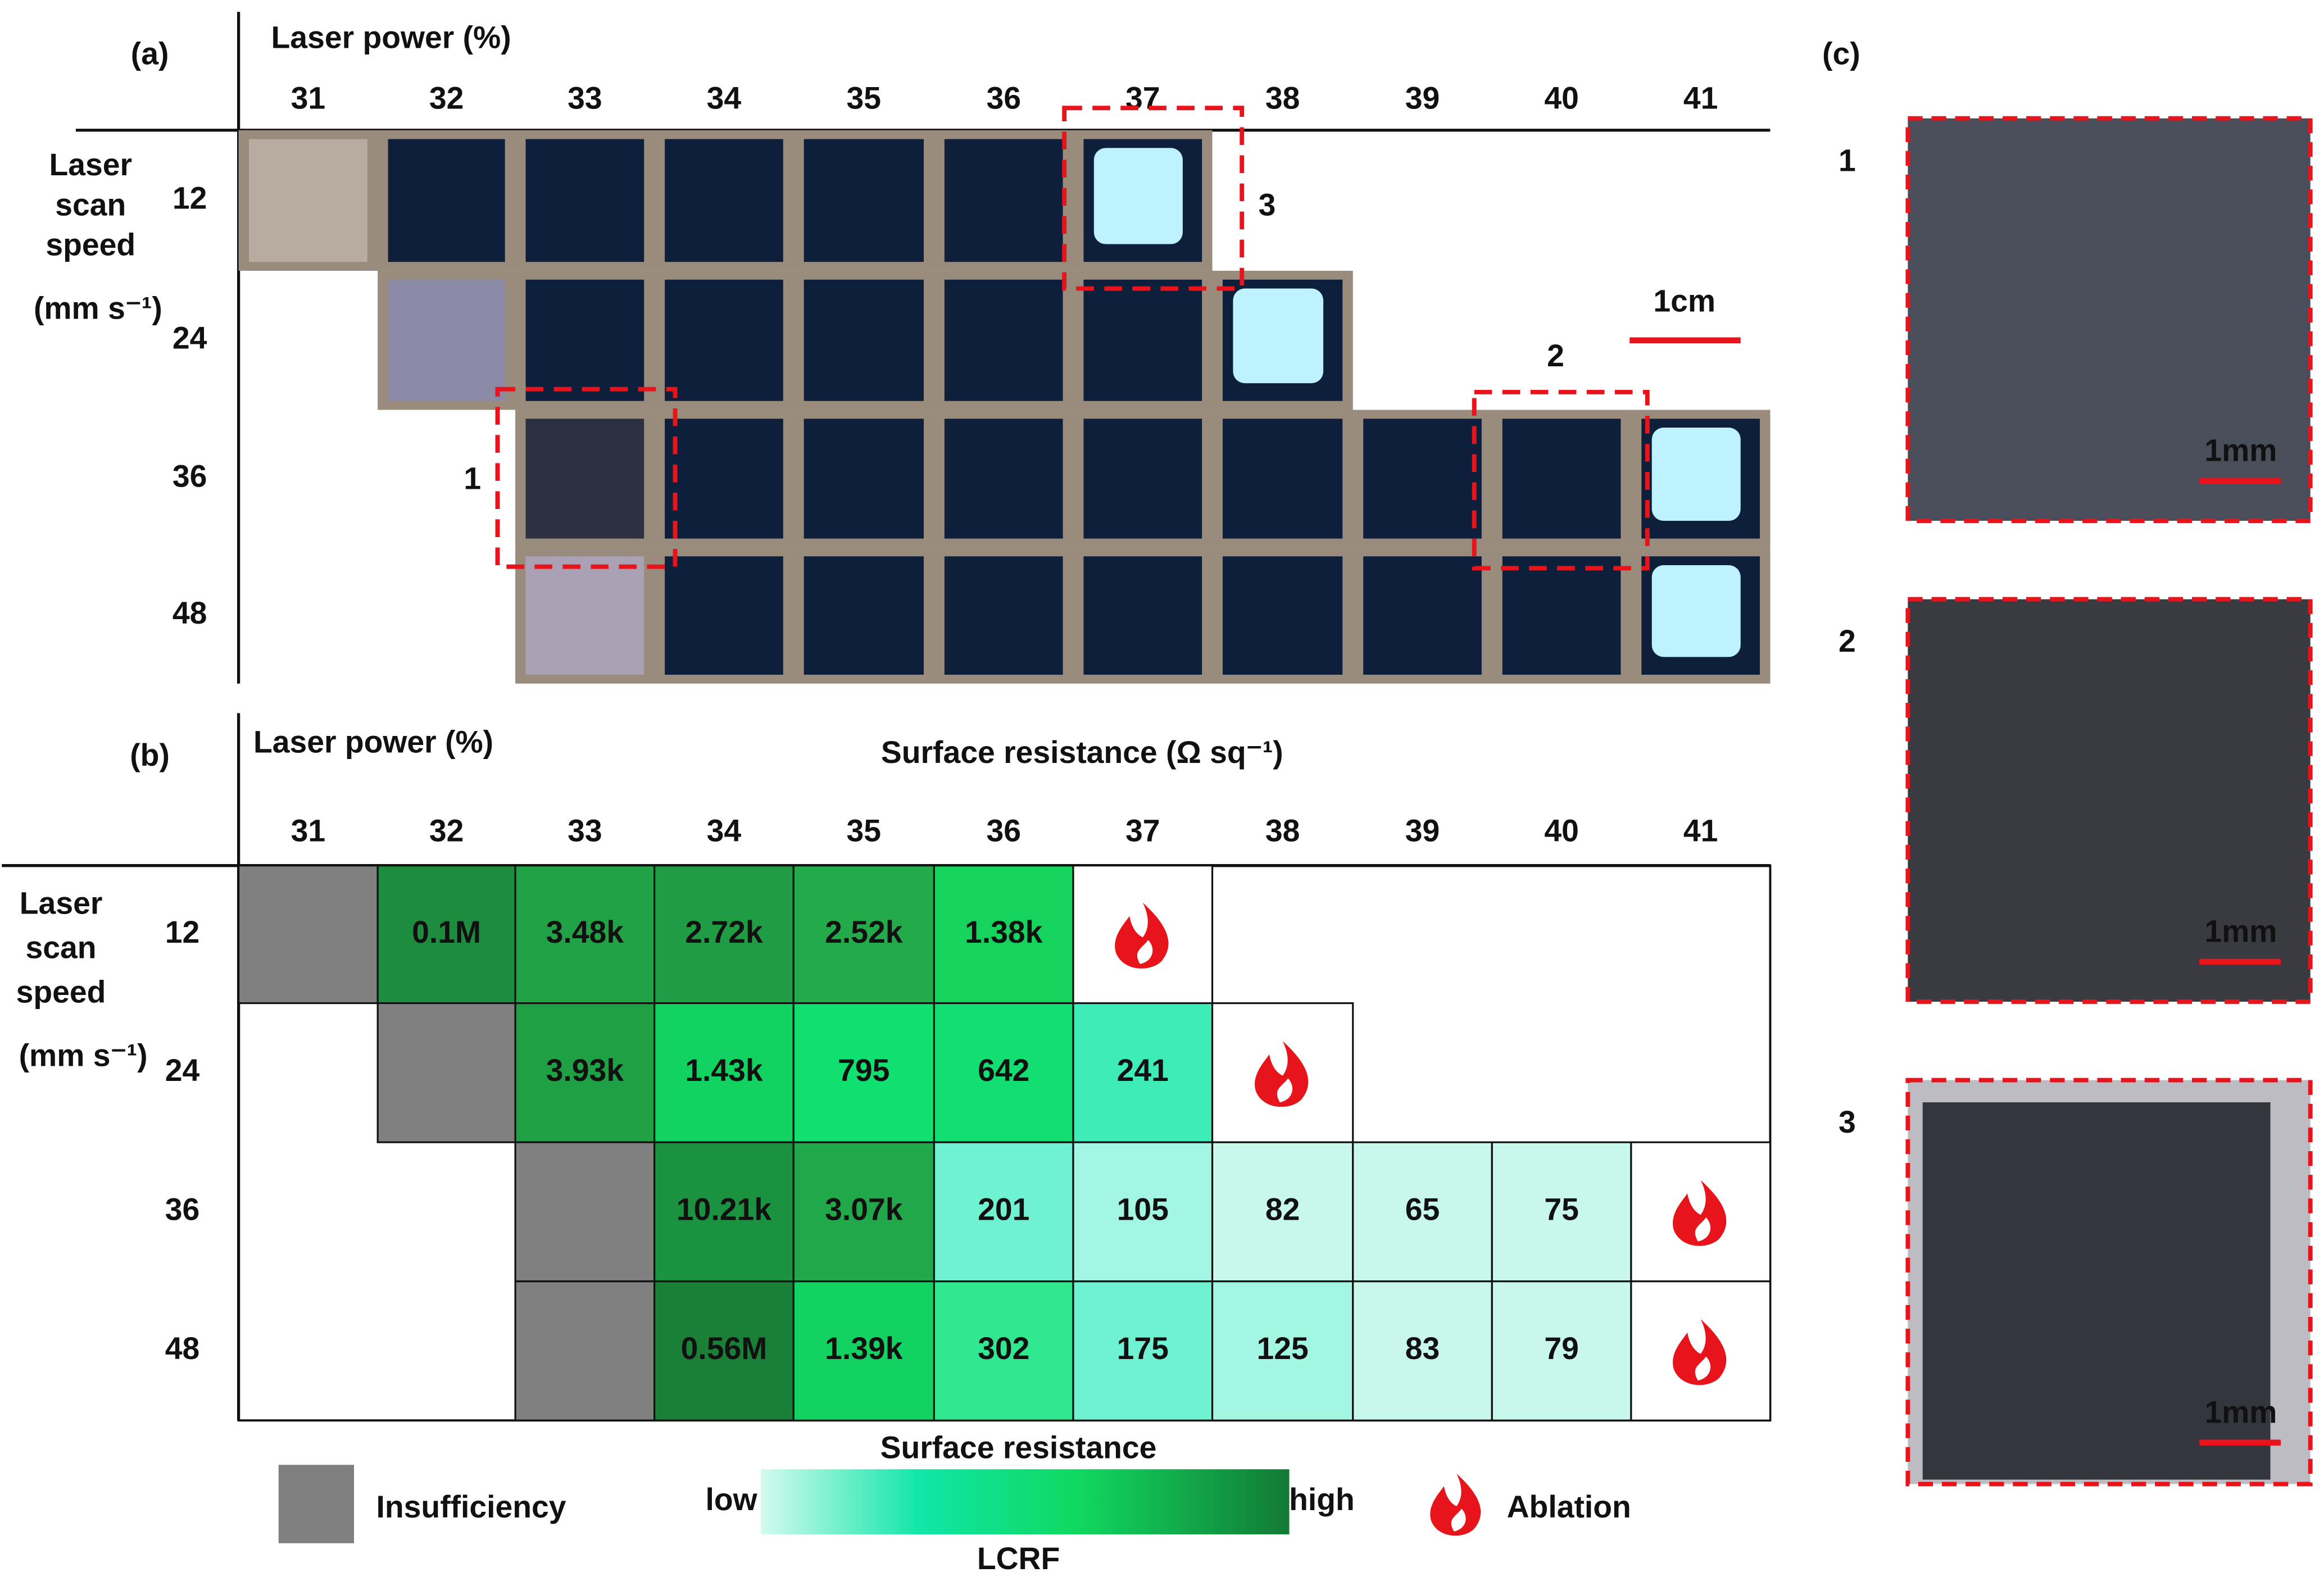 Image resolution: width=2324 pixels, height=1586 pixels. What do you see at coordinates (447, 932) in the screenshot?
I see `cell-value: 0.1M` at bounding box center [447, 932].